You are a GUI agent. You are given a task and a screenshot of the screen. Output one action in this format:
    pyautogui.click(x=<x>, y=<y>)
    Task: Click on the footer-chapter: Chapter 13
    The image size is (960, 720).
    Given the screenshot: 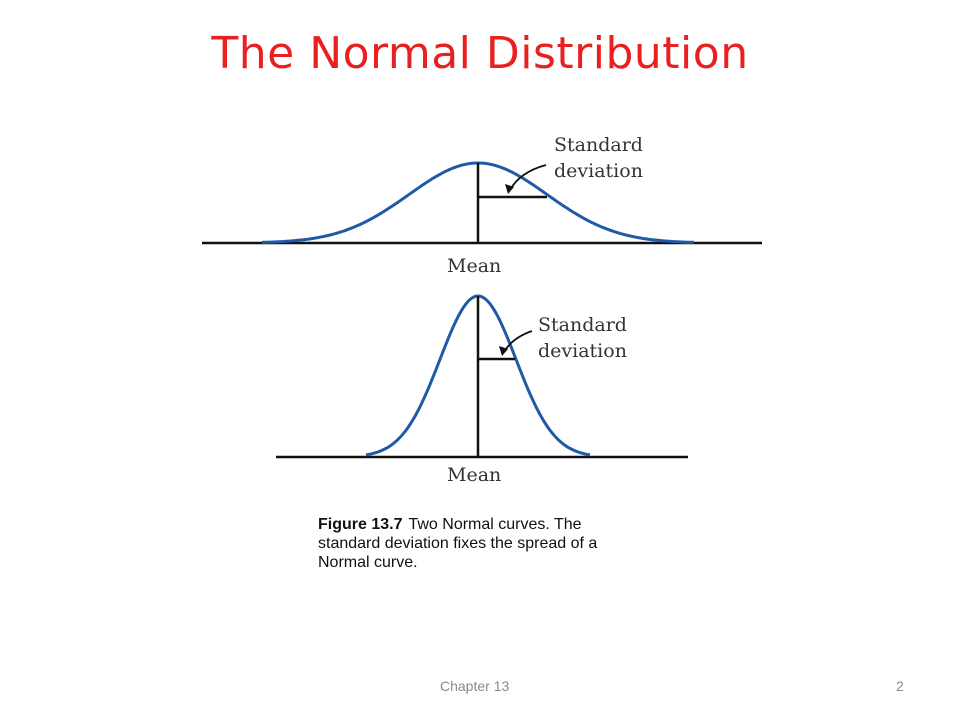 What is the action you would take?
    pyautogui.click(x=475, y=686)
    